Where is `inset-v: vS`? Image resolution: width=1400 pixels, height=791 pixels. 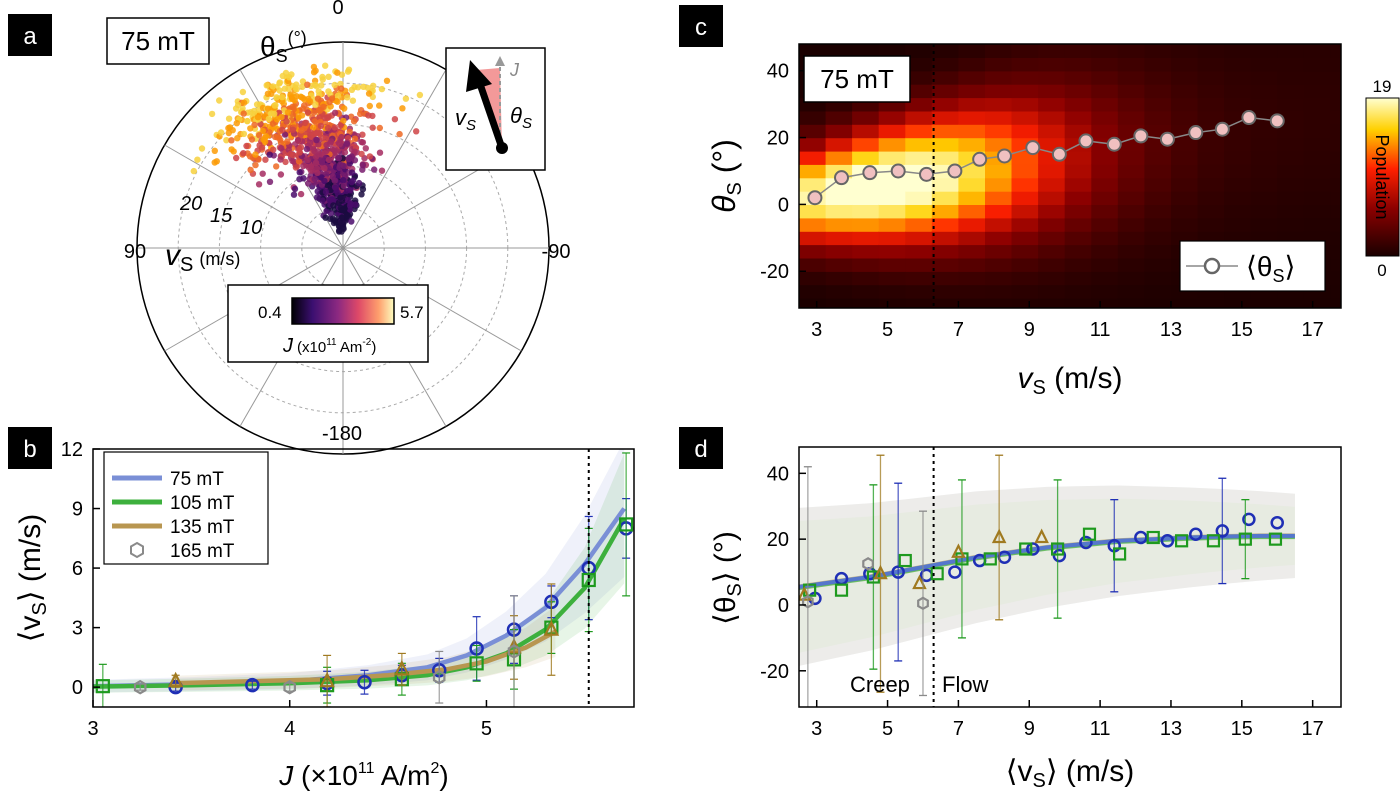 inset-v: vS is located at coordinates (465, 119).